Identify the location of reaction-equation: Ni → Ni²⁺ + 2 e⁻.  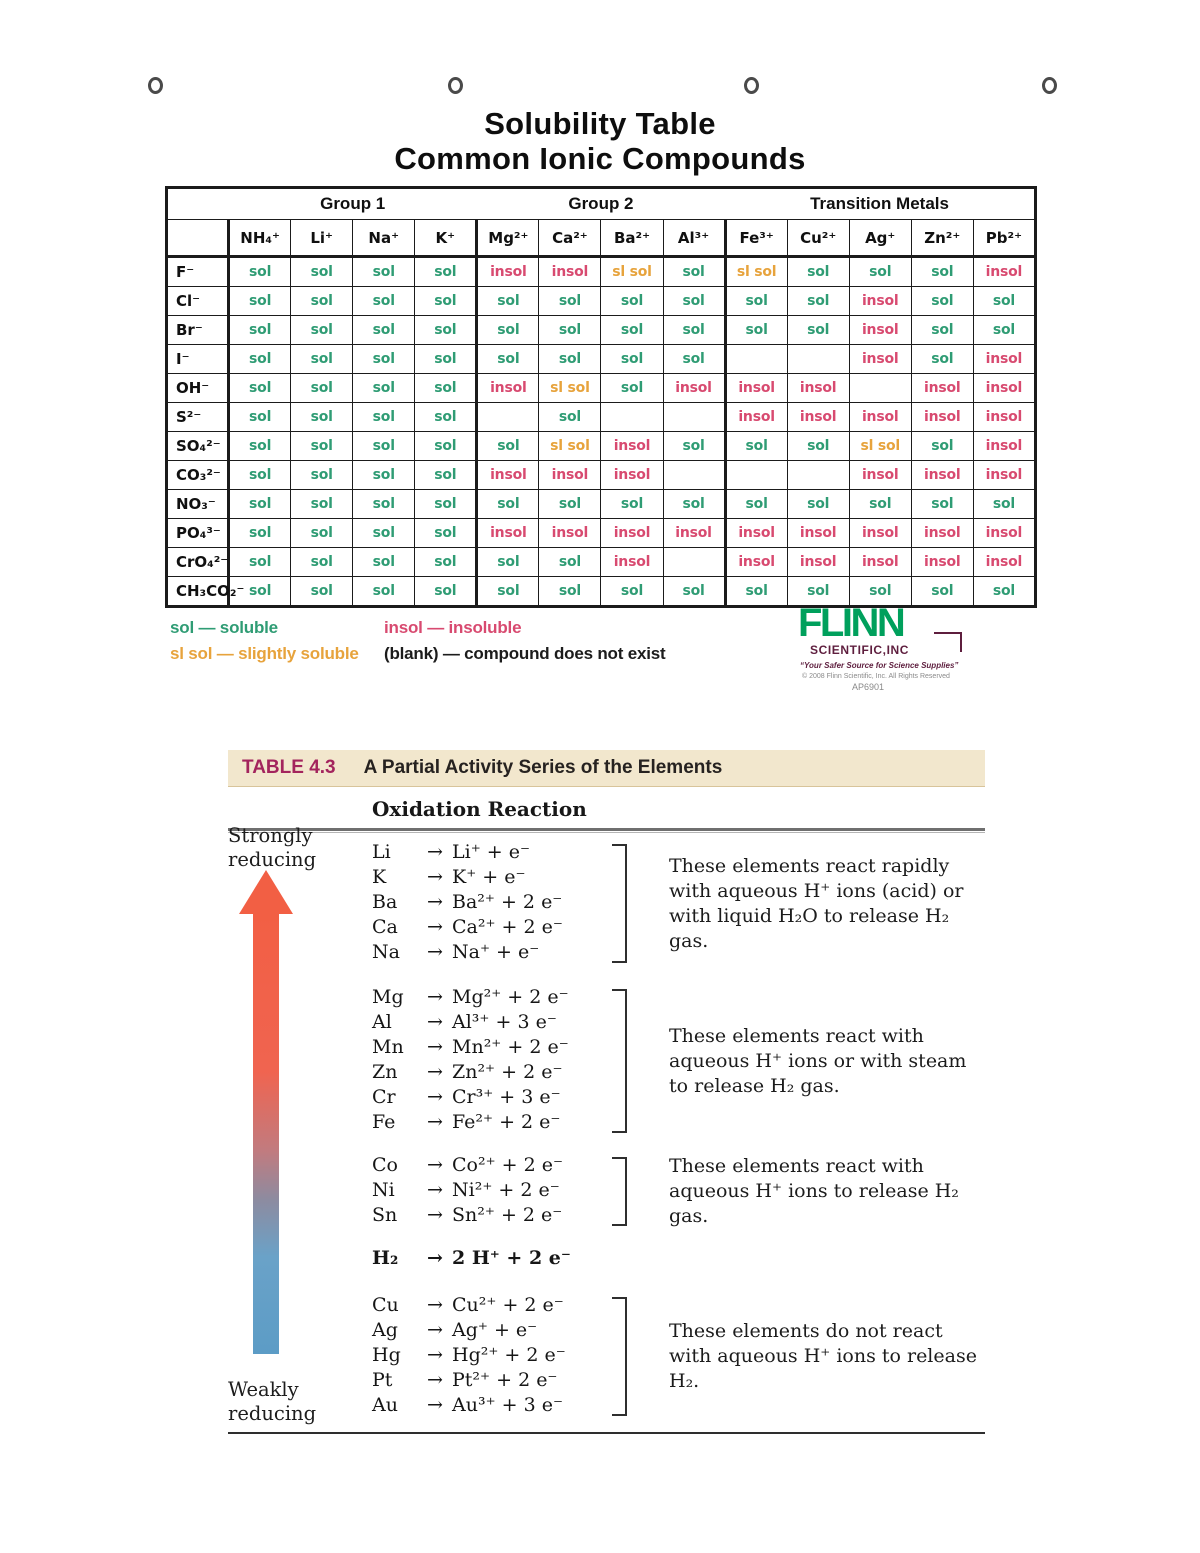
(490, 1191).